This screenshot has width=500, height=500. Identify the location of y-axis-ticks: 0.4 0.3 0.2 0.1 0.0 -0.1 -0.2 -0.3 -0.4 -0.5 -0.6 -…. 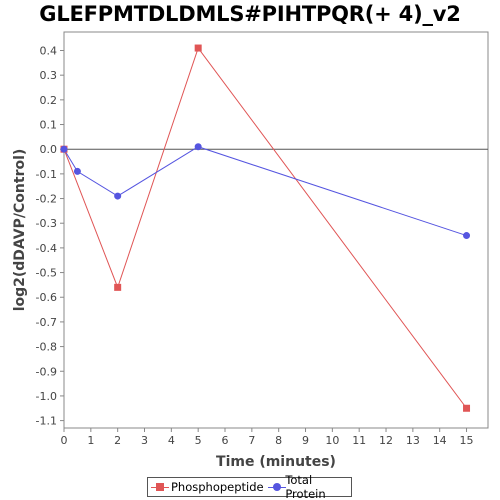
(50, 236).